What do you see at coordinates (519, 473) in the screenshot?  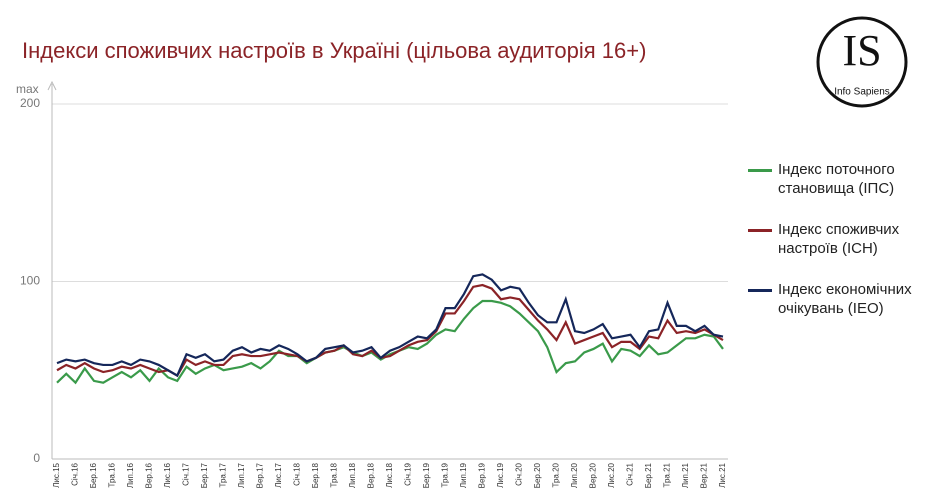 I see `x-tick-label: Січ.20` at bounding box center [519, 473].